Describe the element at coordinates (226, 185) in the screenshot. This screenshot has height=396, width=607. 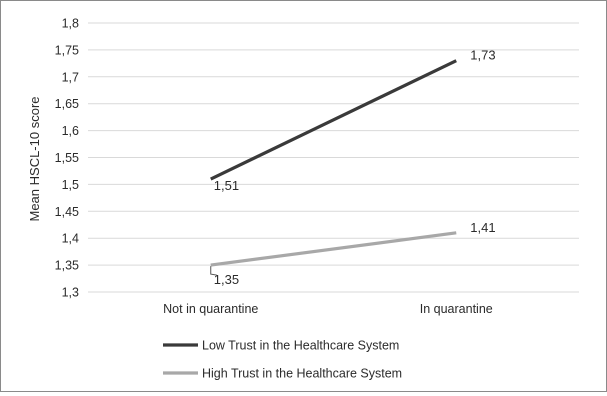
I see `data-label: 1,51` at that location.